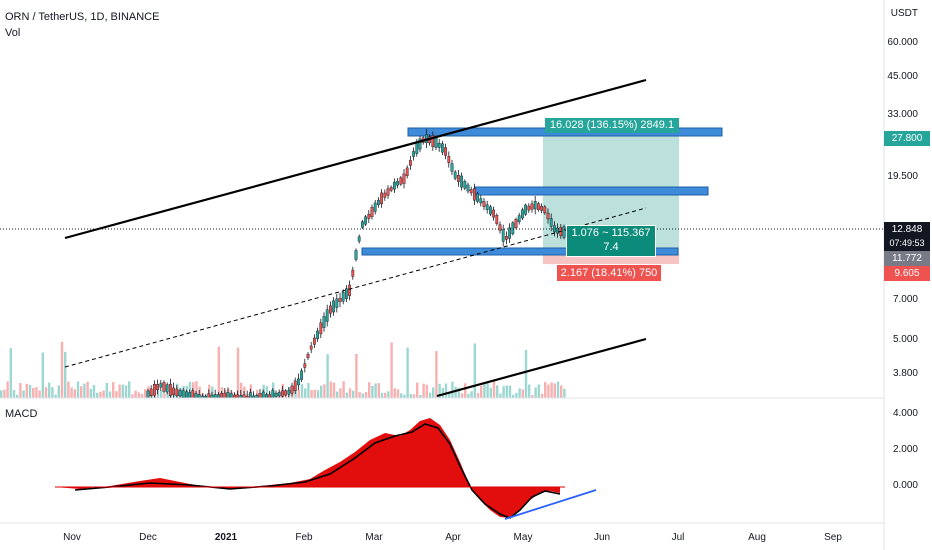 Image resolution: width=932 pixels, height=550 pixels. Describe the element at coordinates (602, 537) in the screenshot. I see `time-label: Jun` at that location.